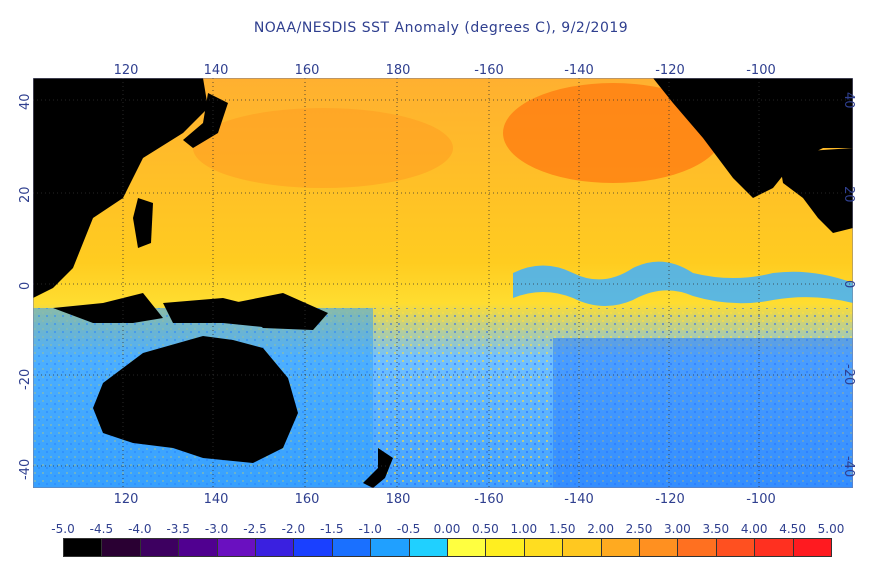 The width and height of the screenshot is (882, 569). What do you see at coordinates (216, 70) in the screenshot?
I see `lon-tick-top: 140` at bounding box center [216, 70].